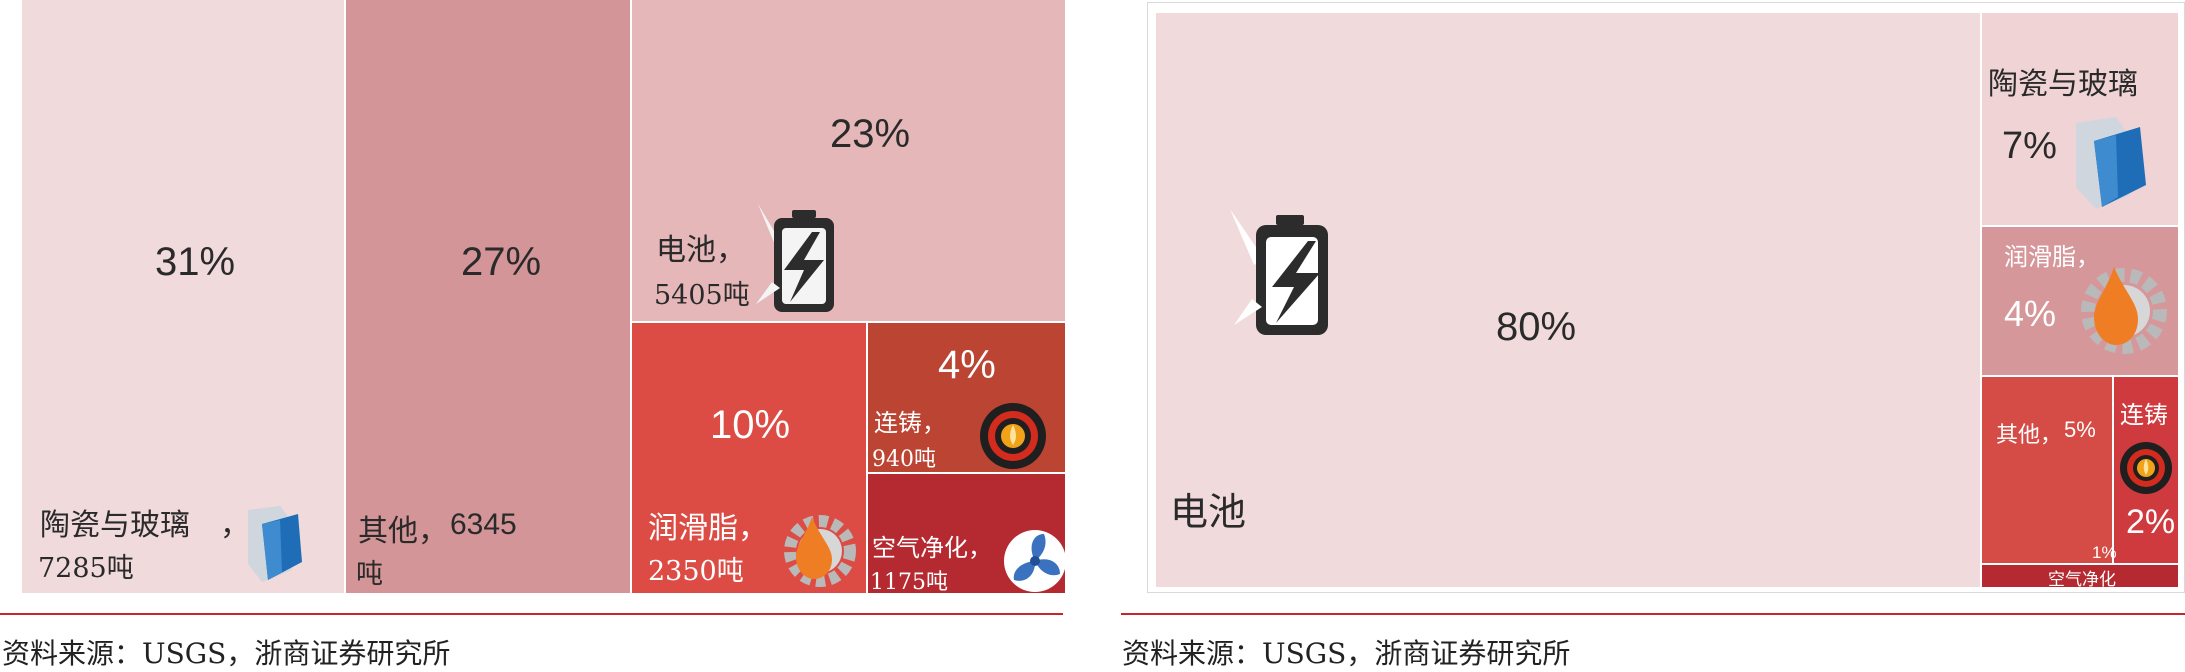 The height and width of the screenshot is (672, 2185). What do you see at coordinates (749, 458) in the screenshot?
I see `tile-lubricant: 10% 润滑脂 ， 2350吨` at bounding box center [749, 458].